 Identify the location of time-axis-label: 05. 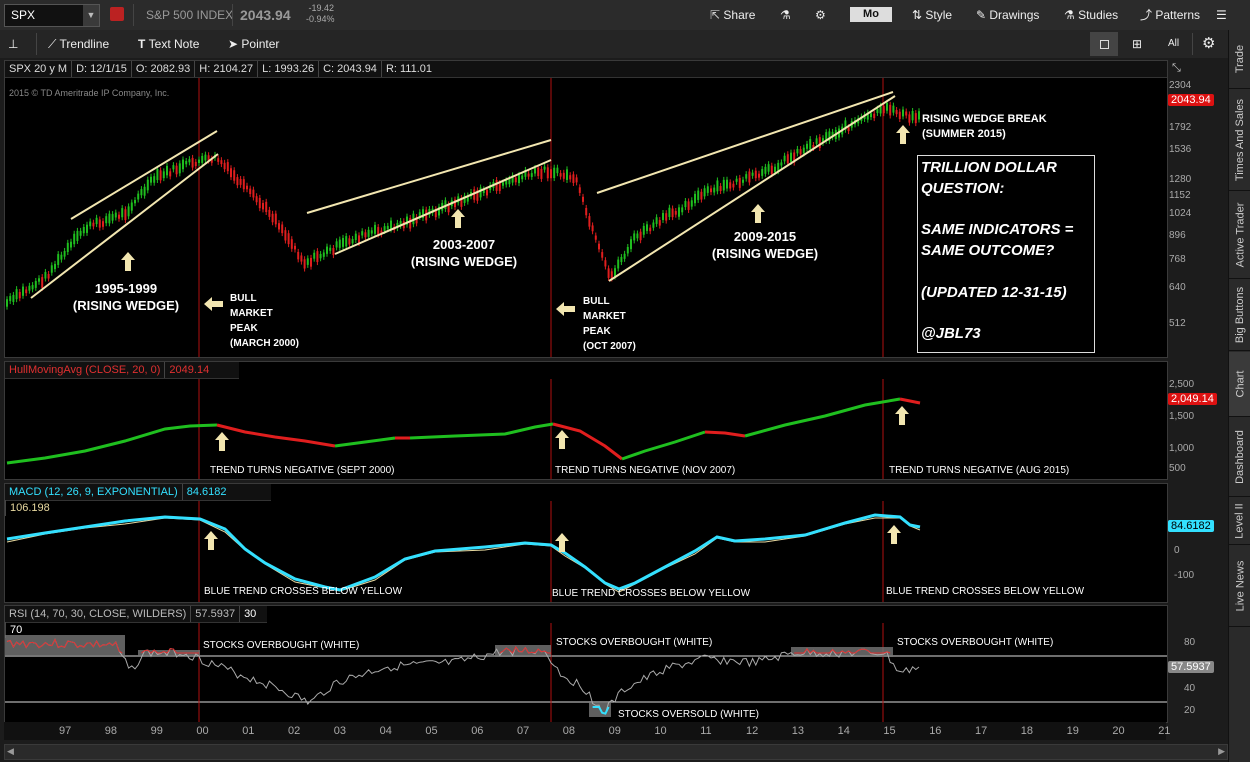
(431, 731).